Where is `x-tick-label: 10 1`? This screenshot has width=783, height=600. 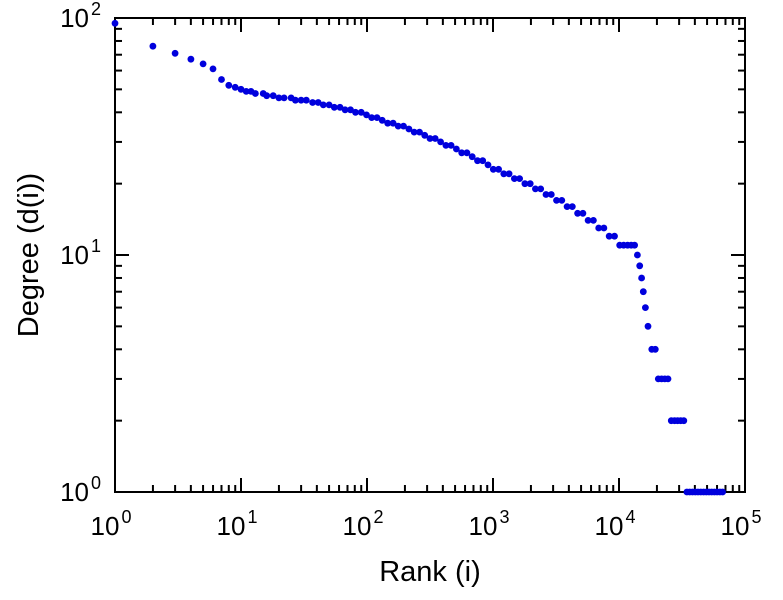
x-tick-label: 10 1 is located at coordinates (237, 524).